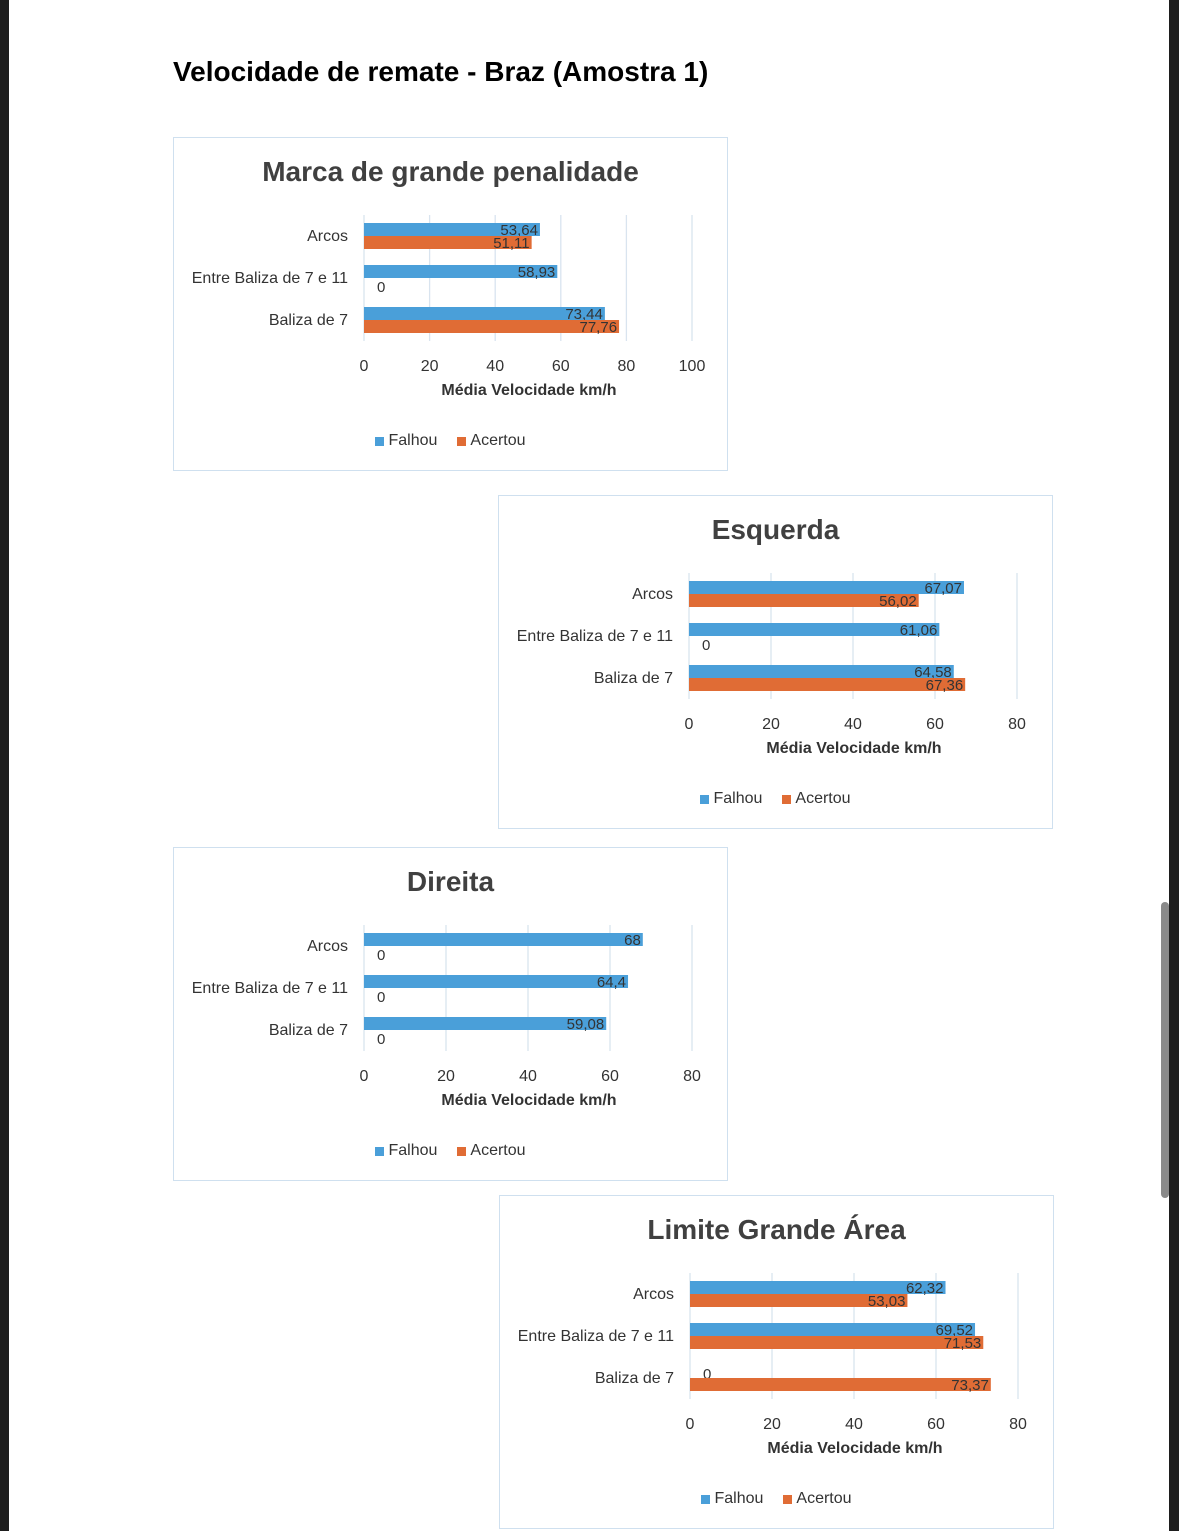 The width and height of the screenshot is (1179, 1531). What do you see at coordinates (963, 1343) in the screenshot?
I see `data-label: 71,53` at bounding box center [963, 1343].